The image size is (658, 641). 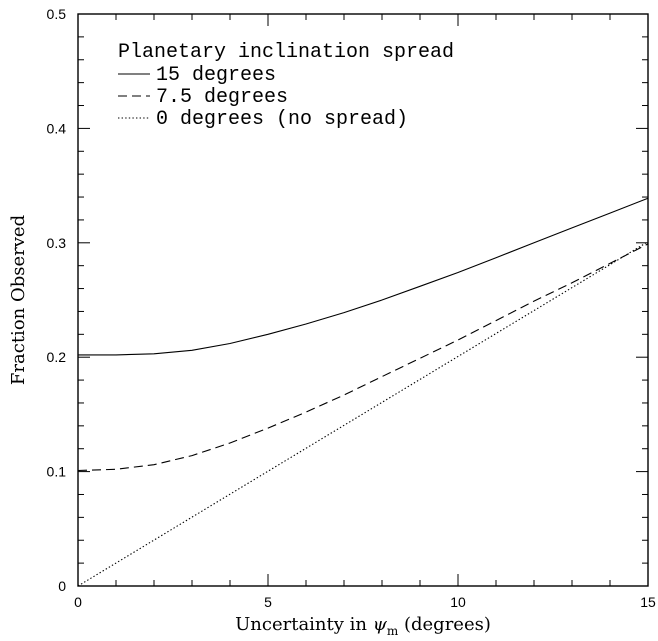 What do you see at coordinates (216, 75) in the screenshot?
I see `legend-label: 15 degrees` at bounding box center [216, 75].